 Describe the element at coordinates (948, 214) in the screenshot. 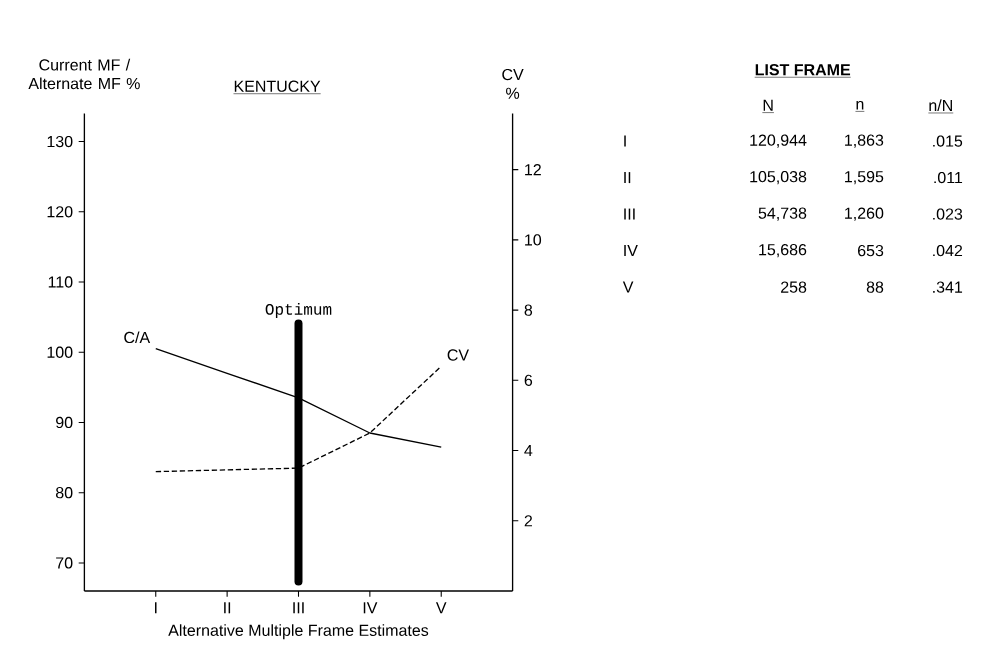

I see `text: .023` at that location.